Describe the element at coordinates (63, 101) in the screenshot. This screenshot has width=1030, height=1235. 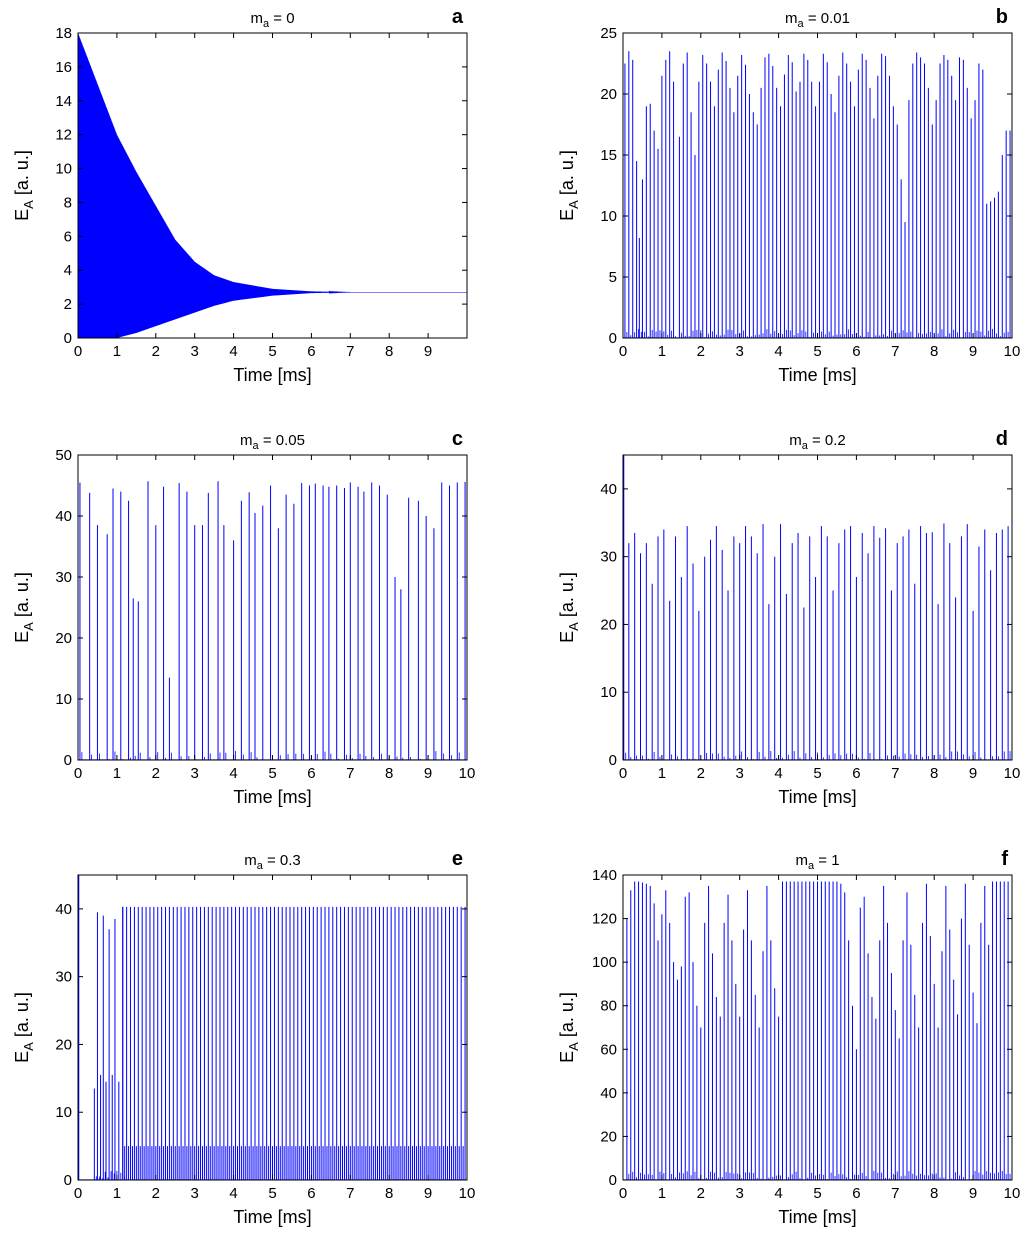
I see `y-tick-label: 14` at that location.